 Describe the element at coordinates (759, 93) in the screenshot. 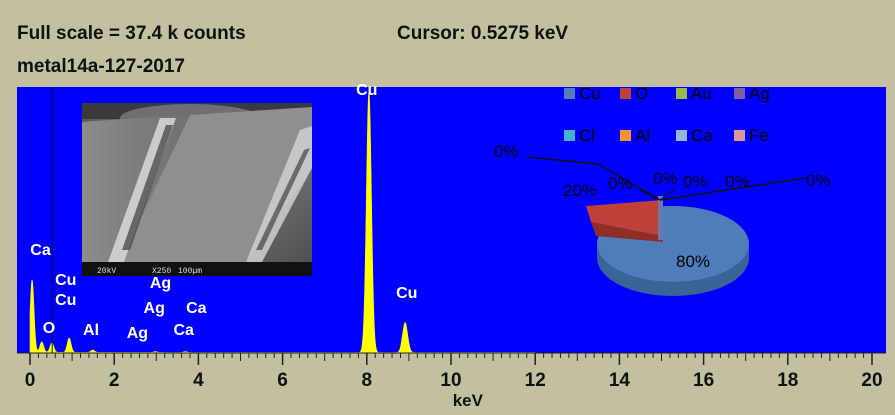

I see `legend-label: Ag` at that location.